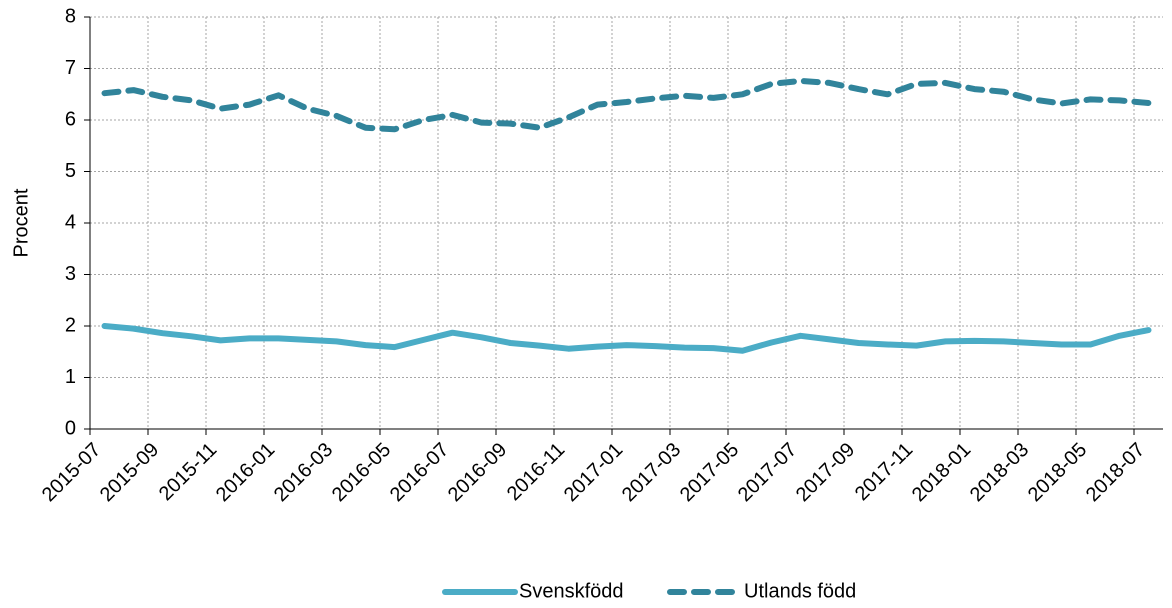 This screenshot has height=608, width=1172. Describe the element at coordinates (651, 472) in the screenshot. I see `x-tick-label: 2017-03` at that location.